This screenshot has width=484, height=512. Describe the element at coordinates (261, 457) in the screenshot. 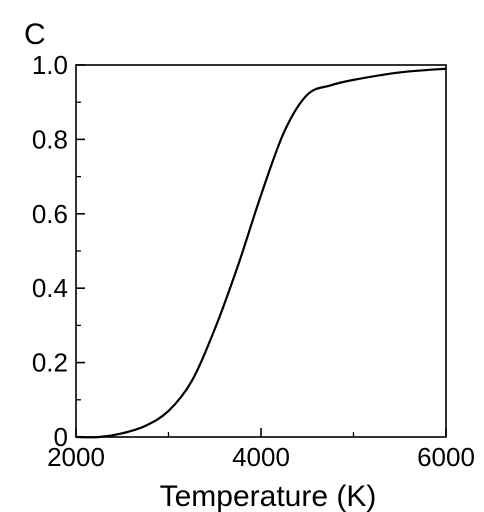

I see `x-tick-label: 4000` at that location.